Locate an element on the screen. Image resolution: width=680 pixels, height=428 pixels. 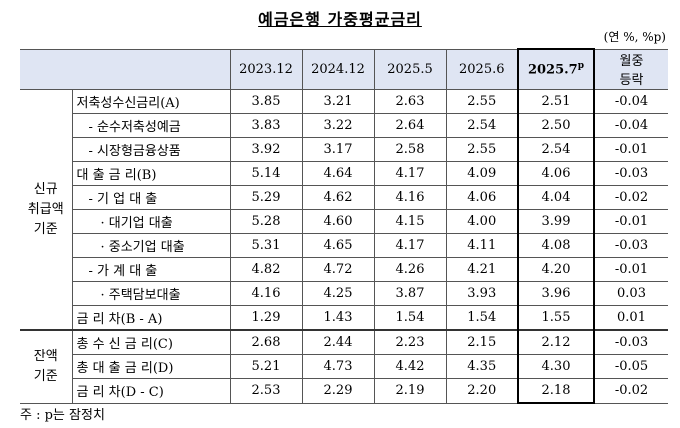
cell-value: 4.72 is located at coordinates (338, 269).